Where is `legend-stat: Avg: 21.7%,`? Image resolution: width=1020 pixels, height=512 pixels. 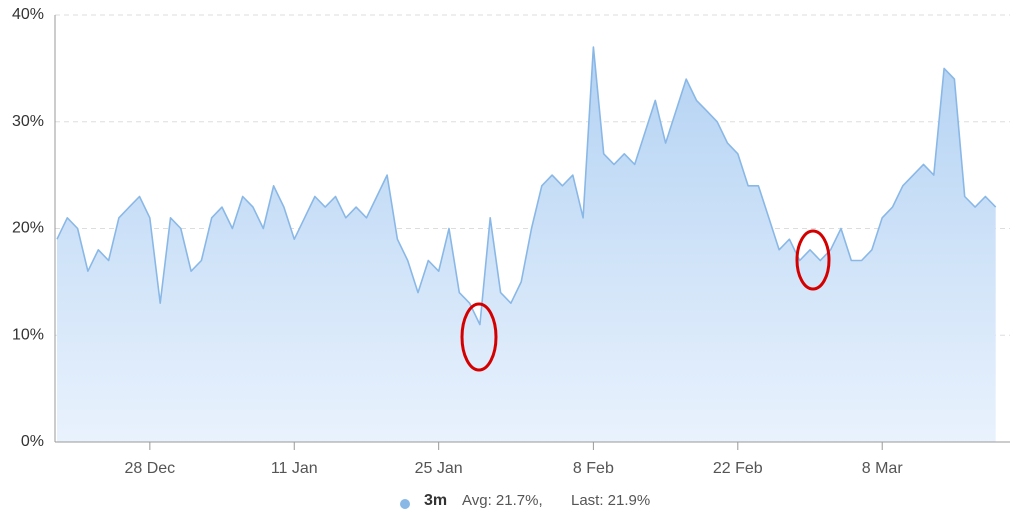
legend-stat: Avg: 21.7%, is located at coordinates (502, 500).